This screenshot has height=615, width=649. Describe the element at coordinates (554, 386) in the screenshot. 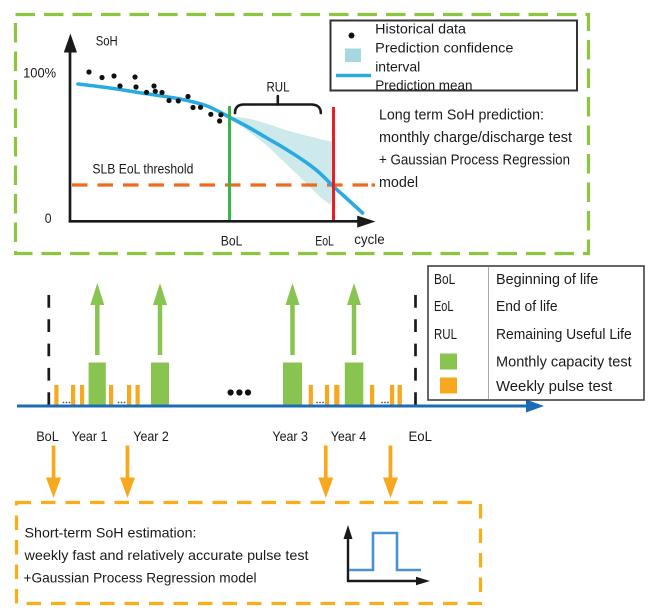

I see `svg-text: Weekly pulse test` at that location.